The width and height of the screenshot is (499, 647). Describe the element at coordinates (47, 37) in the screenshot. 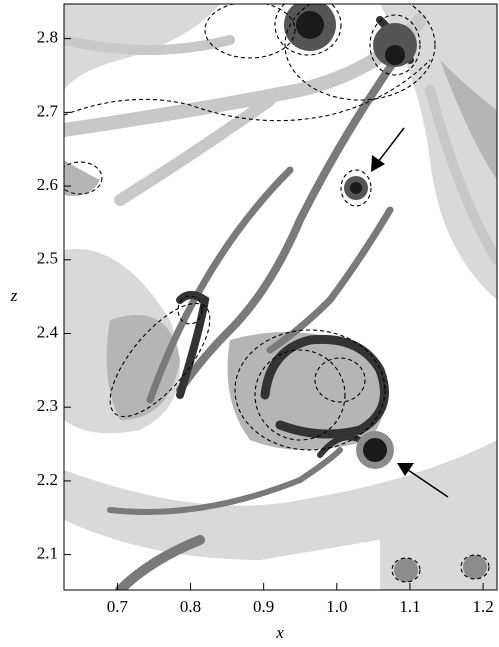

I see `y-tick-label: 2.8` at that location.